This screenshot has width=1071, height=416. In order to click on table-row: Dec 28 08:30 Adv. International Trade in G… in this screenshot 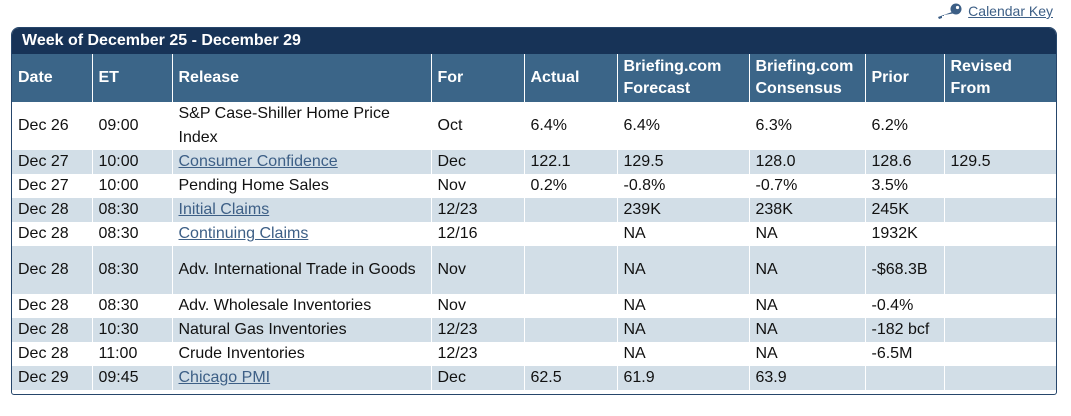, I will do `click(534, 270)`.